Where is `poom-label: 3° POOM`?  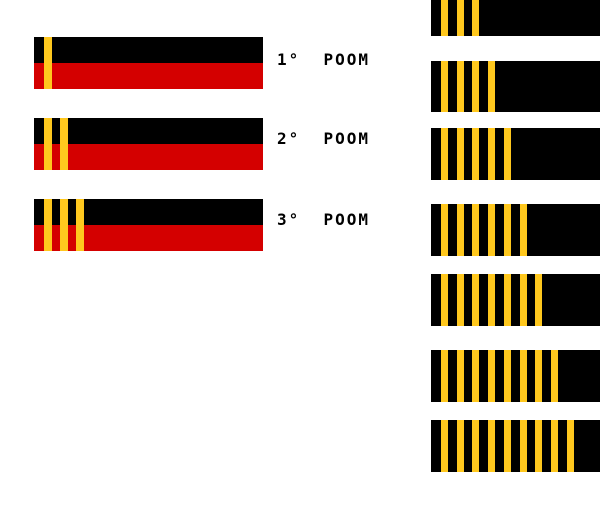 poom-label: 3° POOM is located at coordinates (324, 219).